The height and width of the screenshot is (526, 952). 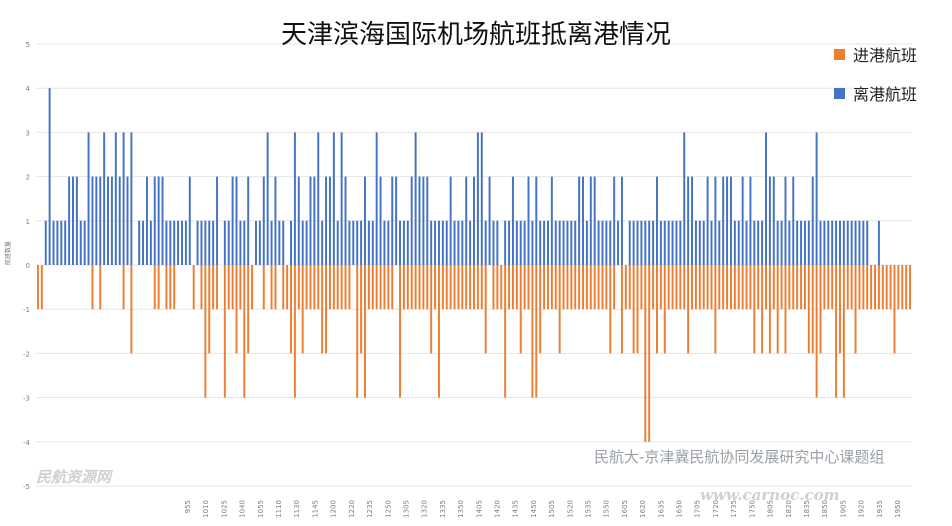 What do you see at coordinates (206, 509) in the screenshot?
I see `x-tick-label: 1010` at bounding box center [206, 509].